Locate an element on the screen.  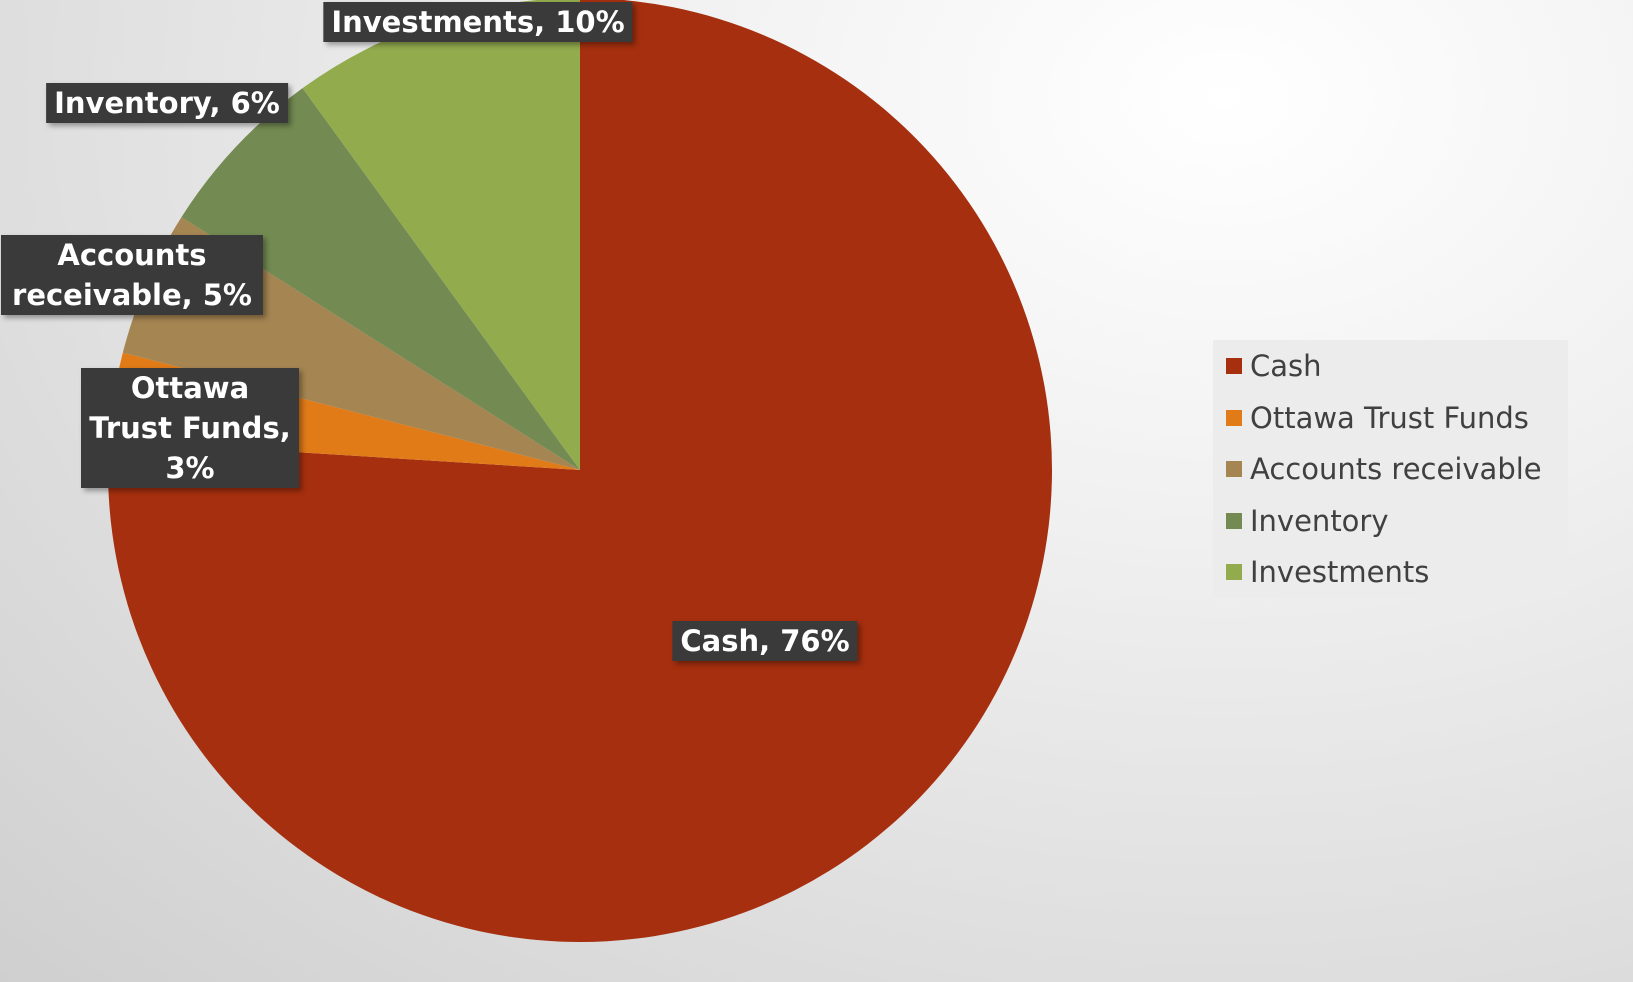
legend-label: Ottawa Trust Funds is located at coordinates (1389, 417).